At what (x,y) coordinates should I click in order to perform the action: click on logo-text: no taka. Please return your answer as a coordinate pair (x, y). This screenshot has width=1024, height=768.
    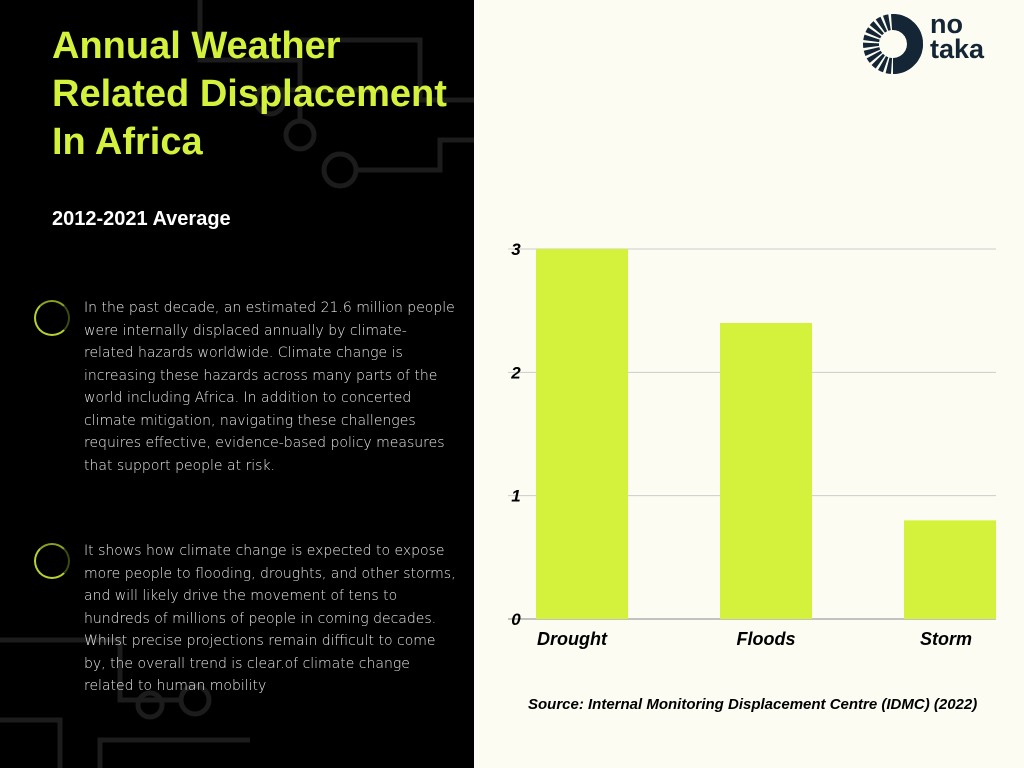
    Looking at the image, I should click on (957, 36).